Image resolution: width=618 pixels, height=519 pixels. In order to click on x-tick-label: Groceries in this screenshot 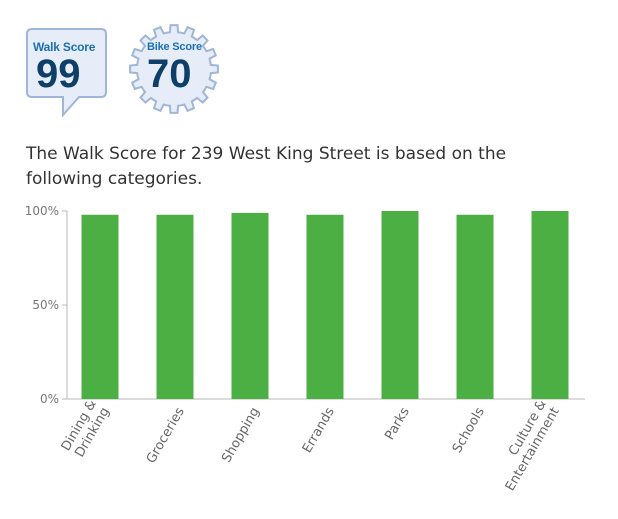, I will do `click(166, 435)`.